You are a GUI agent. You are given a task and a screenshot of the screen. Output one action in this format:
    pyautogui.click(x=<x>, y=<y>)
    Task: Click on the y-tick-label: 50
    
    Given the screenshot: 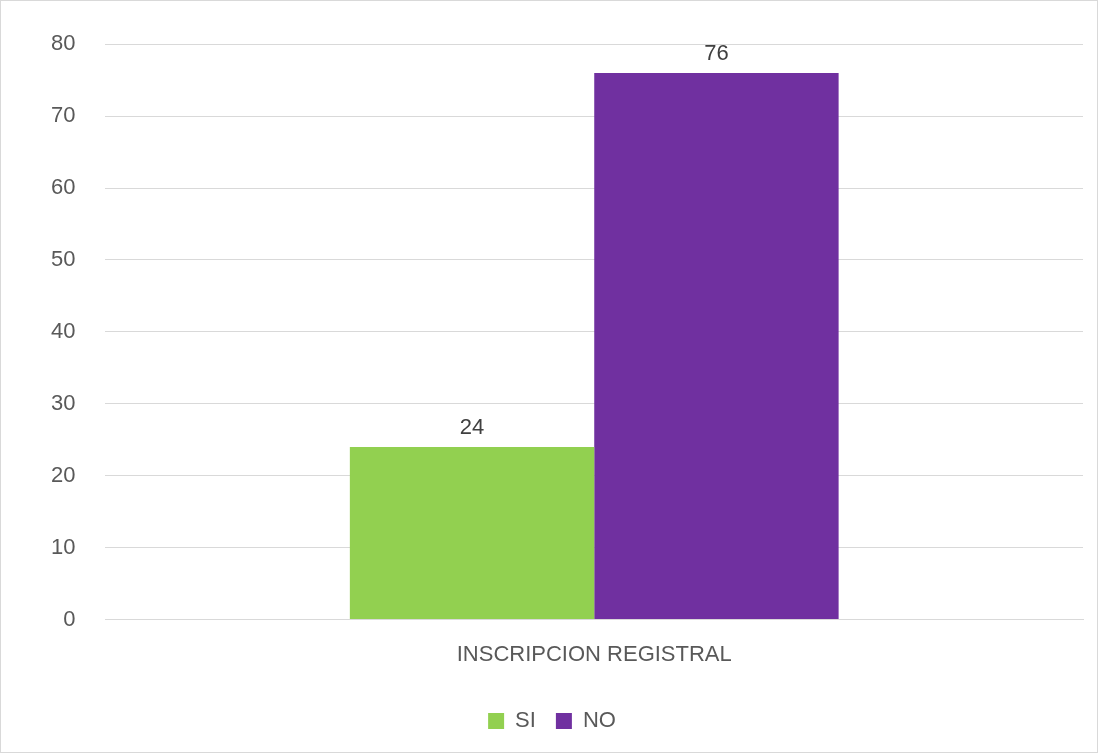 What is the action you would take?
    pyautogui.click(x=63, y=259)
    